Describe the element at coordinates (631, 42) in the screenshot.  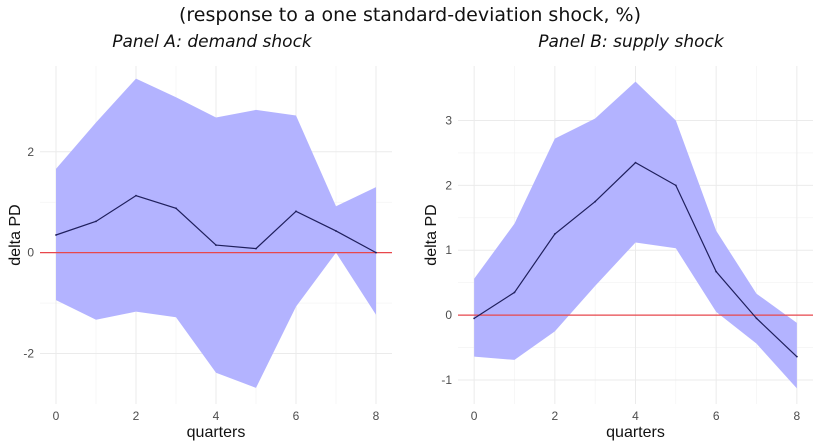
I see `panel-title: Panel B: supply shock` at that location.